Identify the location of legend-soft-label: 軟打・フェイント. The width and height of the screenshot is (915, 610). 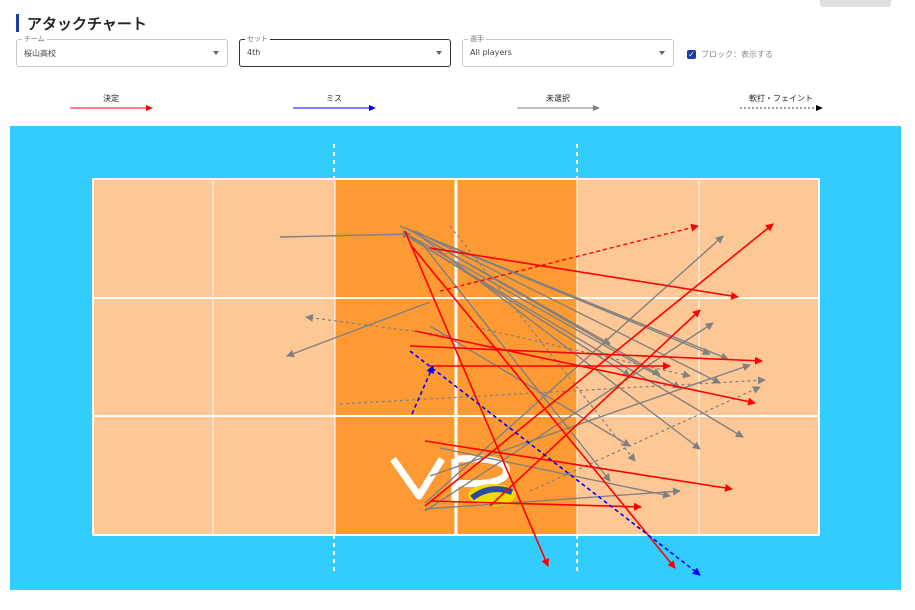
(781, 98).